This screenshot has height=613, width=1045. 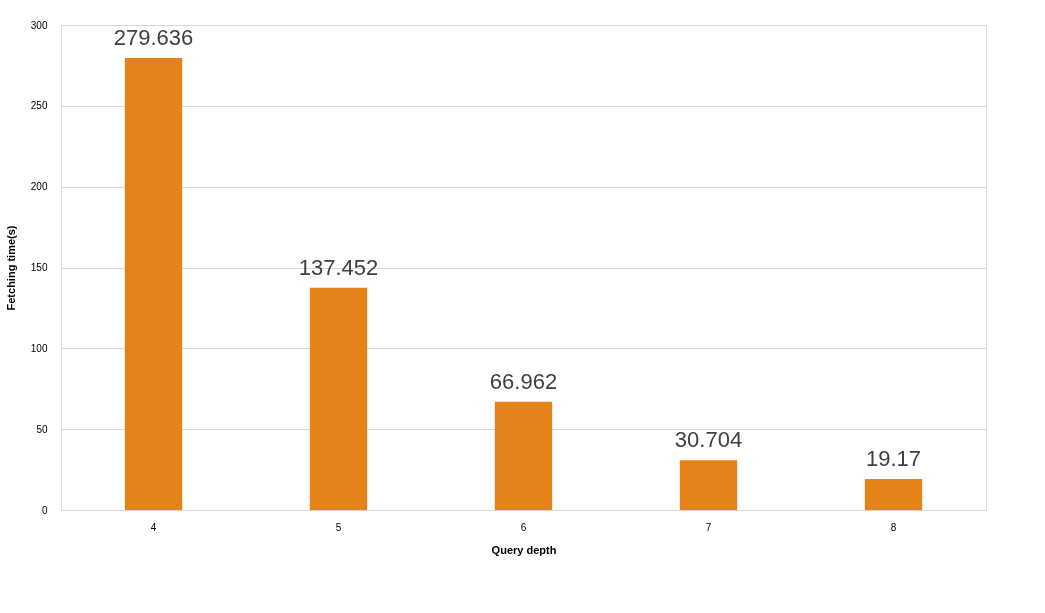 What do you see at coordinates (893, 459) in the screenshot?
I see `data-label: 19.17` at bounding box center [893, 459].